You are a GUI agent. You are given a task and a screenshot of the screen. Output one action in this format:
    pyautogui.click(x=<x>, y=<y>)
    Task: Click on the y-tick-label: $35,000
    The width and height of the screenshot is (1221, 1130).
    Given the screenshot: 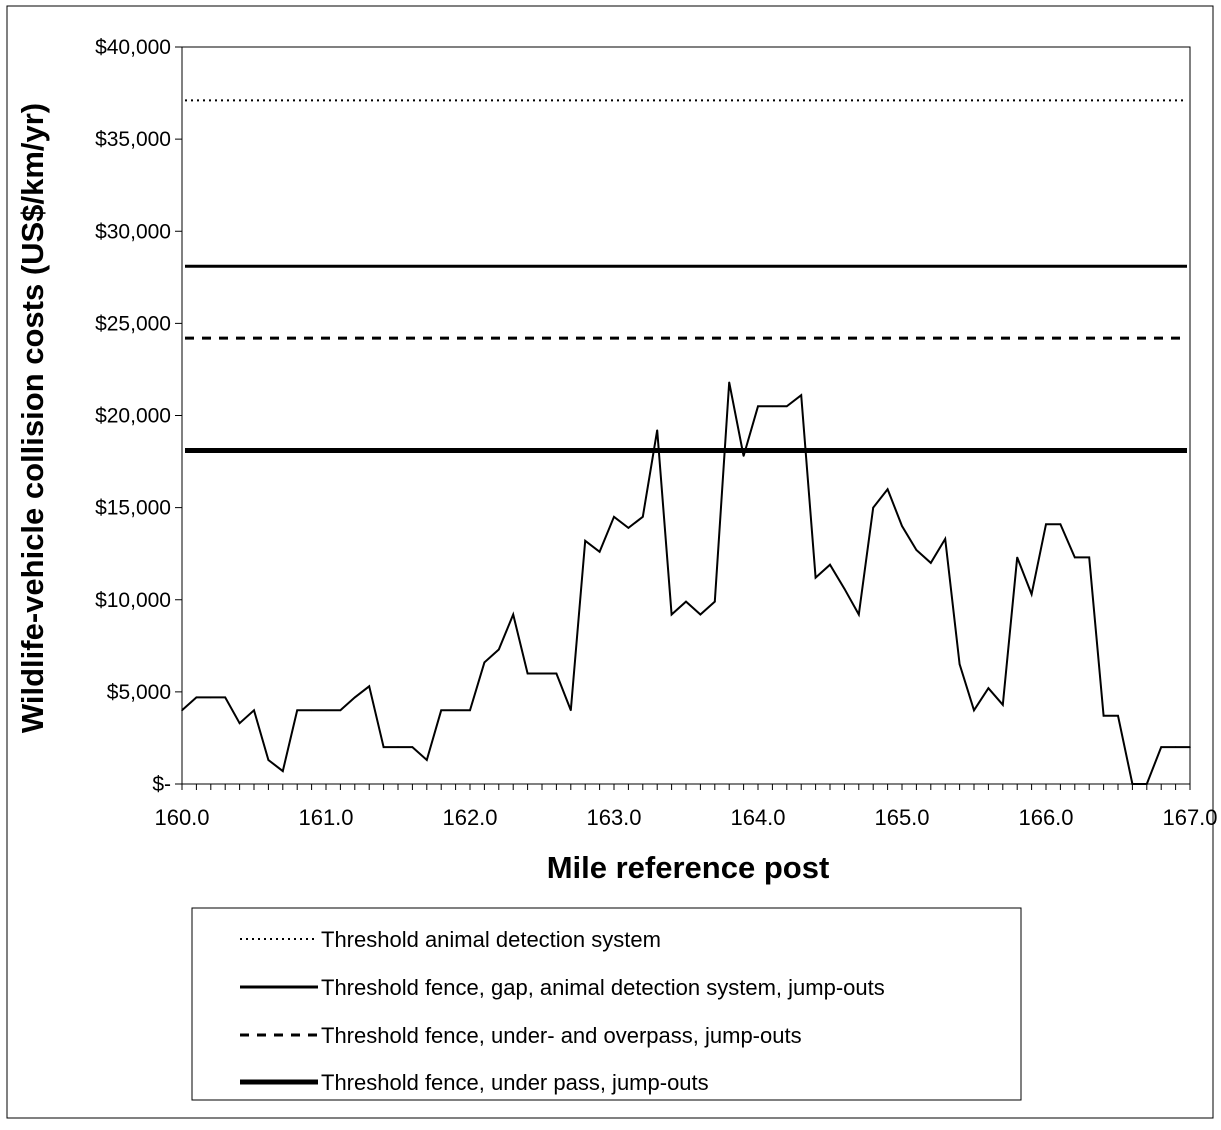 What is the action you would take?
    pyautogui.click(x=133, y=139)
    